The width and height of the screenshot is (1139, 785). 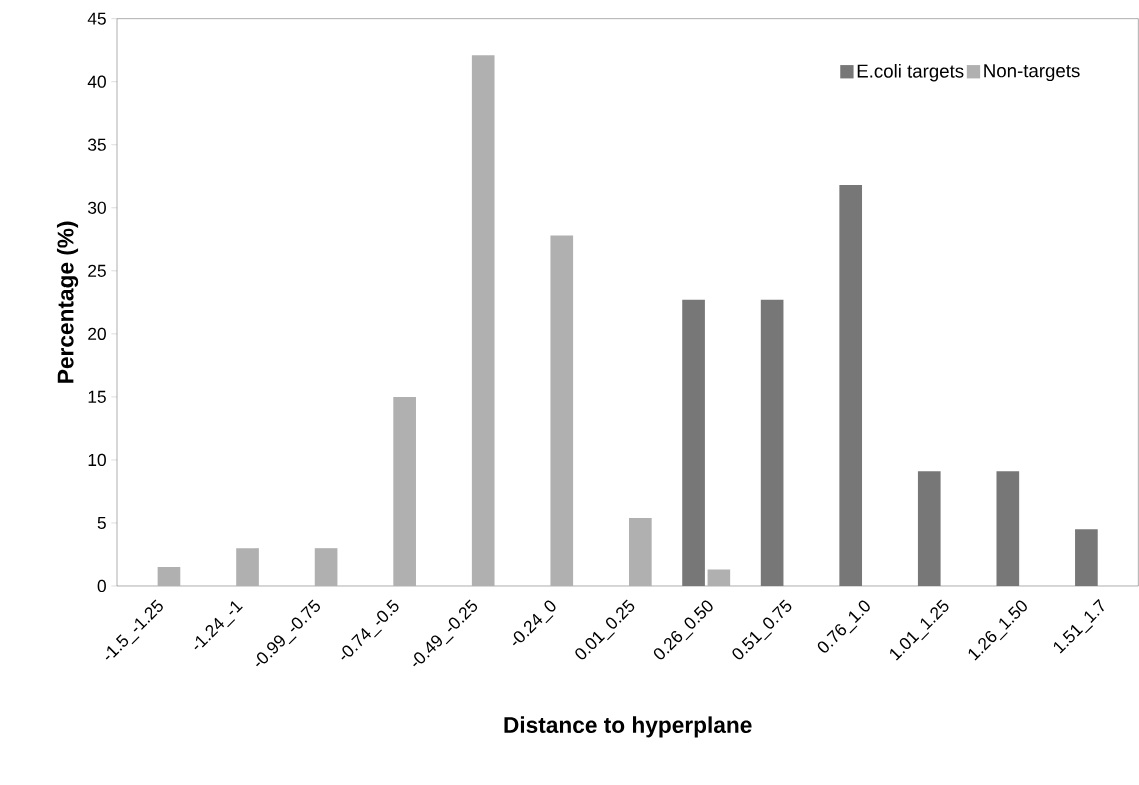 What do you see at coordinates (97, 333) in the screenshot?
I see `y-tick-label: 20` at bounding box center [97, 333].